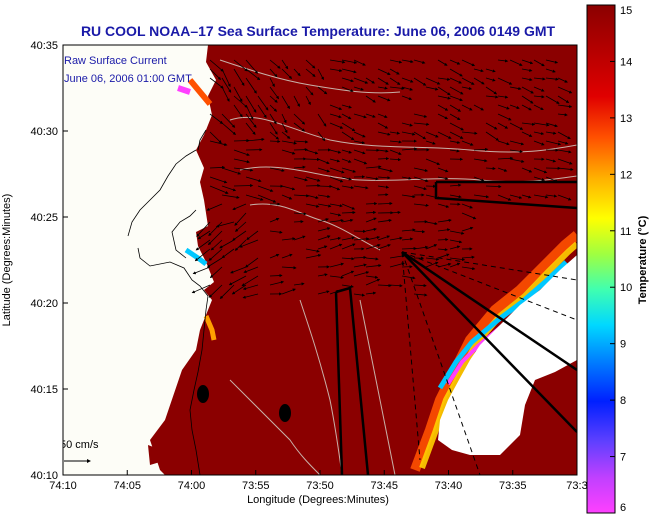 The height and width of the screenshot is (519, 651). Describe the element at coordinates (44, 304) in the screenshot. I see `y-tick-label: 40:20` at that location.